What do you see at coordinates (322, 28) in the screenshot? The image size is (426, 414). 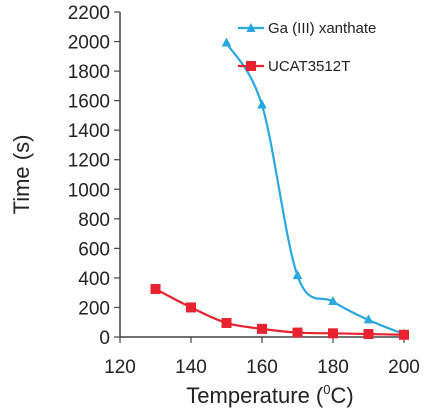 I see `legend-label: Ga (III) xanthate` at bounding box center [322, 28].